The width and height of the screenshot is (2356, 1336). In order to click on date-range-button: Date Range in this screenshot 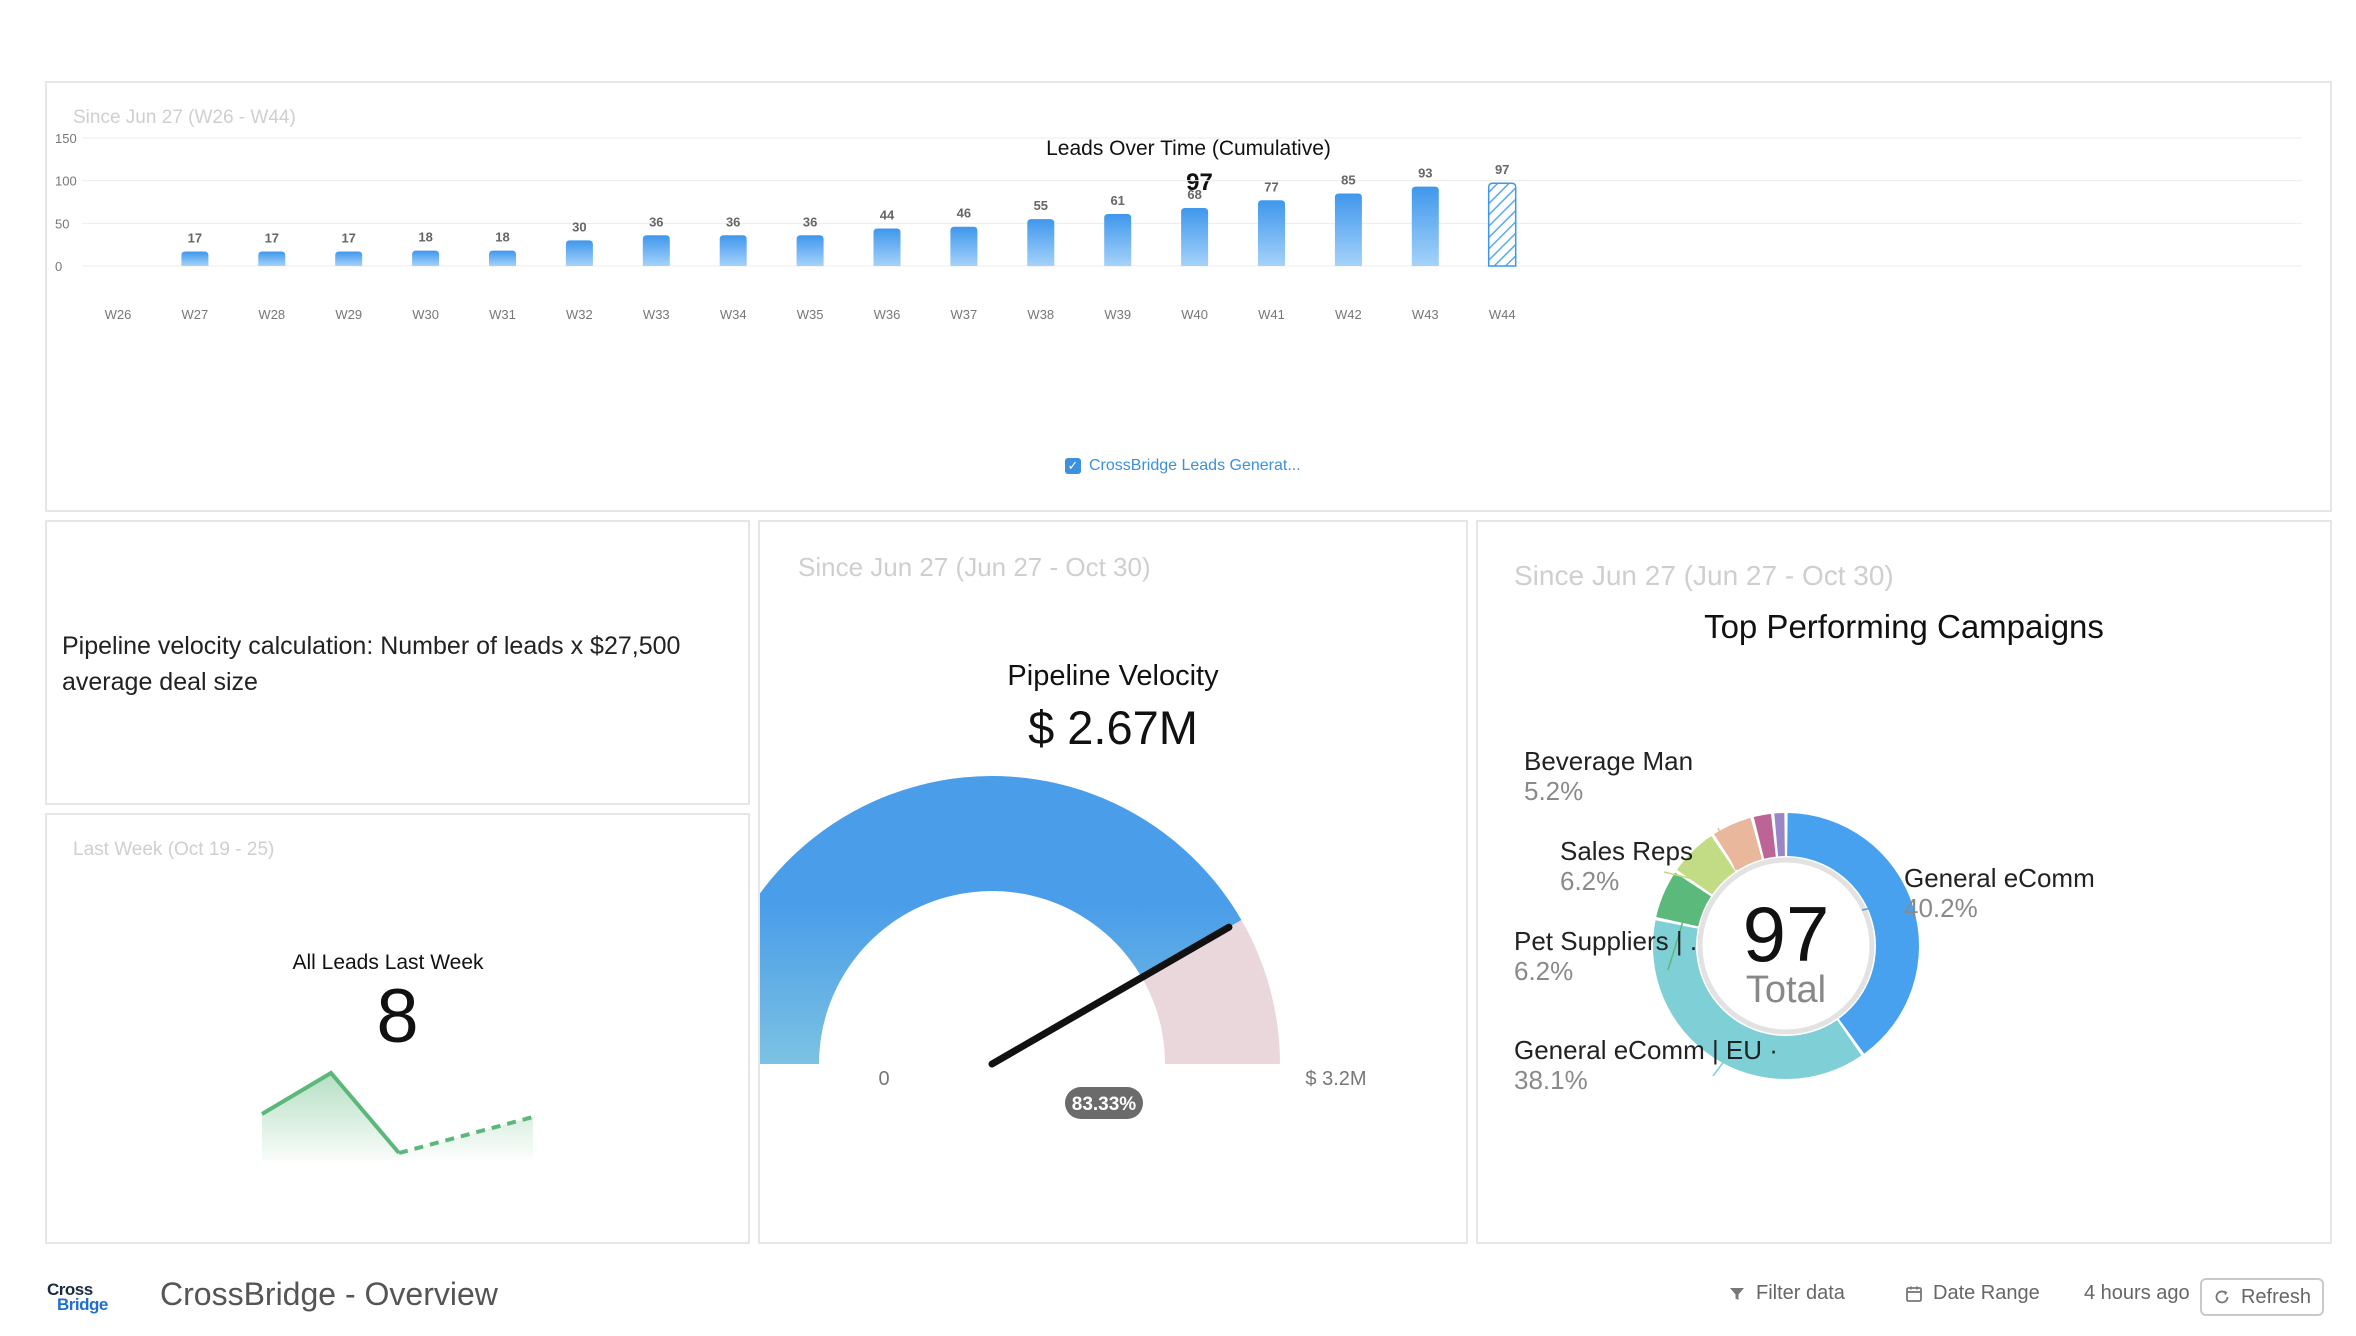, I will do `click(1972, 1293)`.